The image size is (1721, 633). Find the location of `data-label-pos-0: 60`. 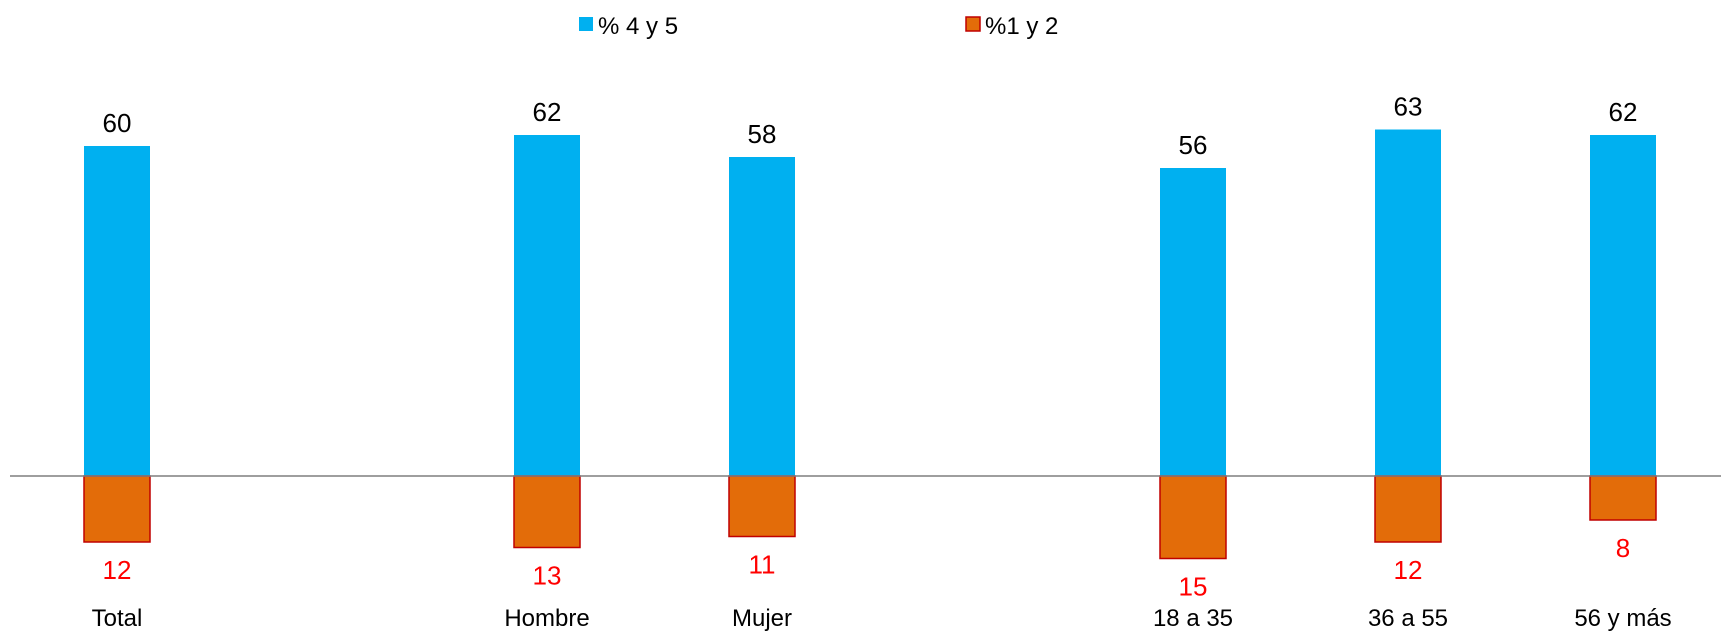

data-label-pos-0: 60 is located at coordinates (117, 123).